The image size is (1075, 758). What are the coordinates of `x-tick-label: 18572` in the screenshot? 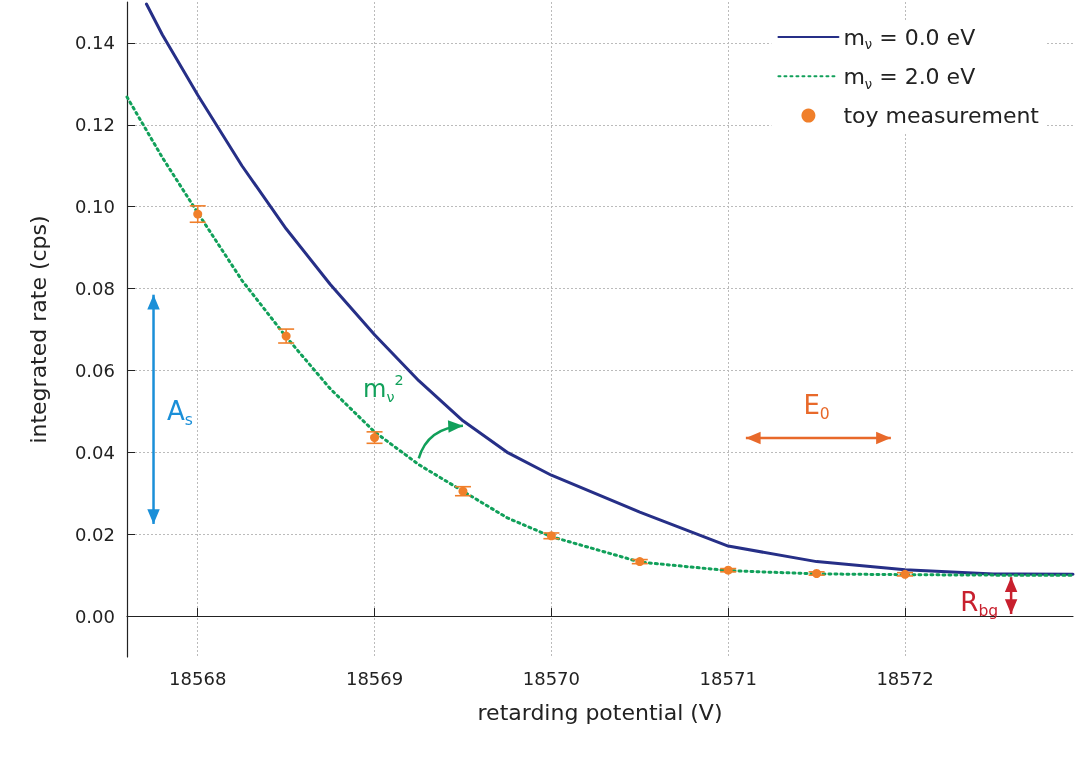 It's located at (905, 678).